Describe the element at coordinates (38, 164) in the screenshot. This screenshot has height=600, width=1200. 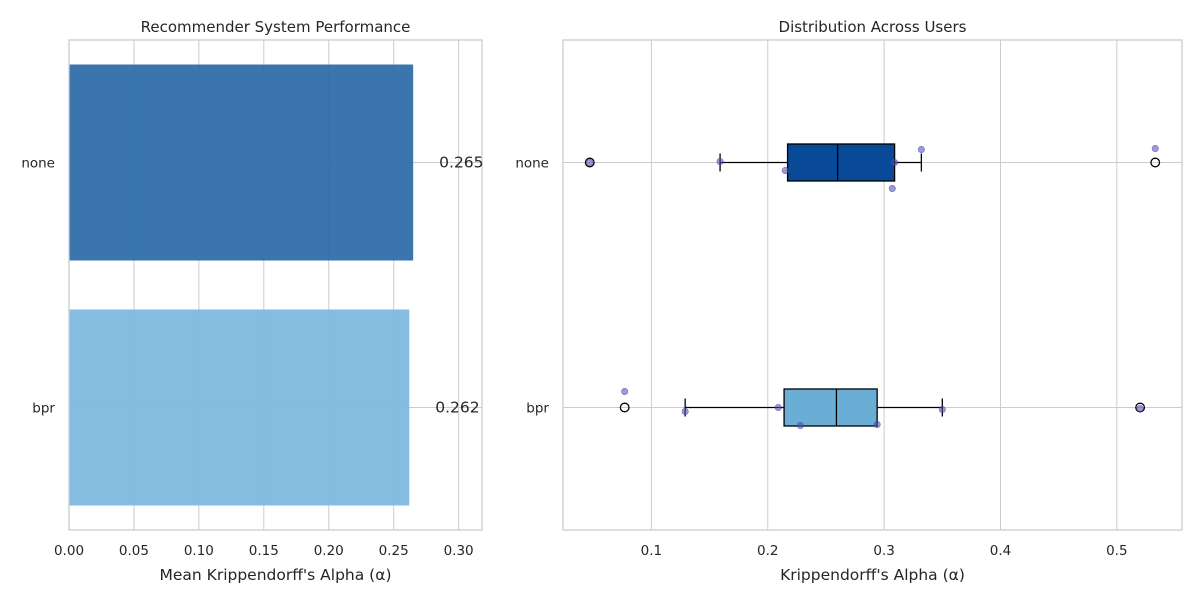
I see `bar-y-tick-label: none` at that location.